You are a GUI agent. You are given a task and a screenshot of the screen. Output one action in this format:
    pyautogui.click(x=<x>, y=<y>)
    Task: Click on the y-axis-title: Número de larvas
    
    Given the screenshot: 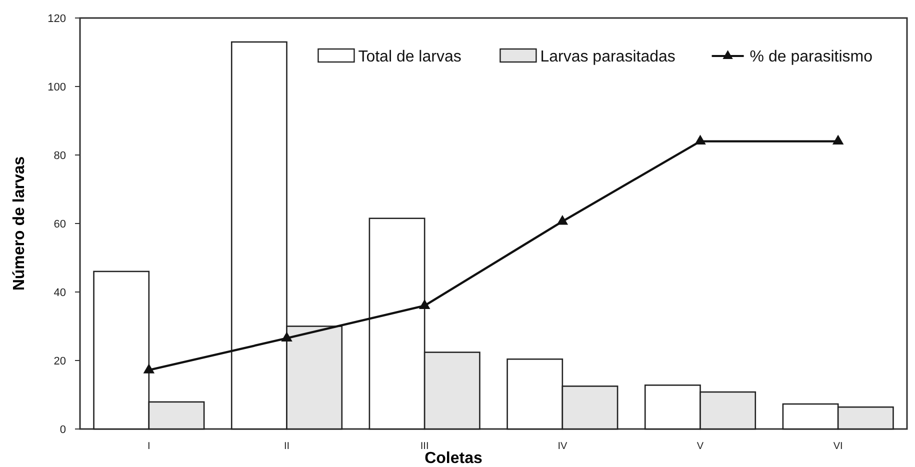 What is the action you would take?
    pyautogui.click(x=19, y=223)
    